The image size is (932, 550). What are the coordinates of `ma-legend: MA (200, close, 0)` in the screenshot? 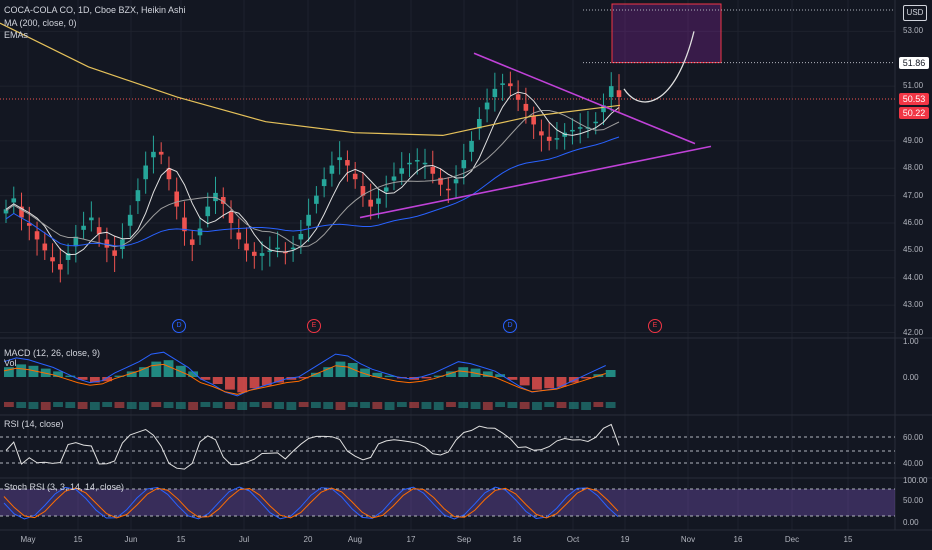 It's located at (40, 23).